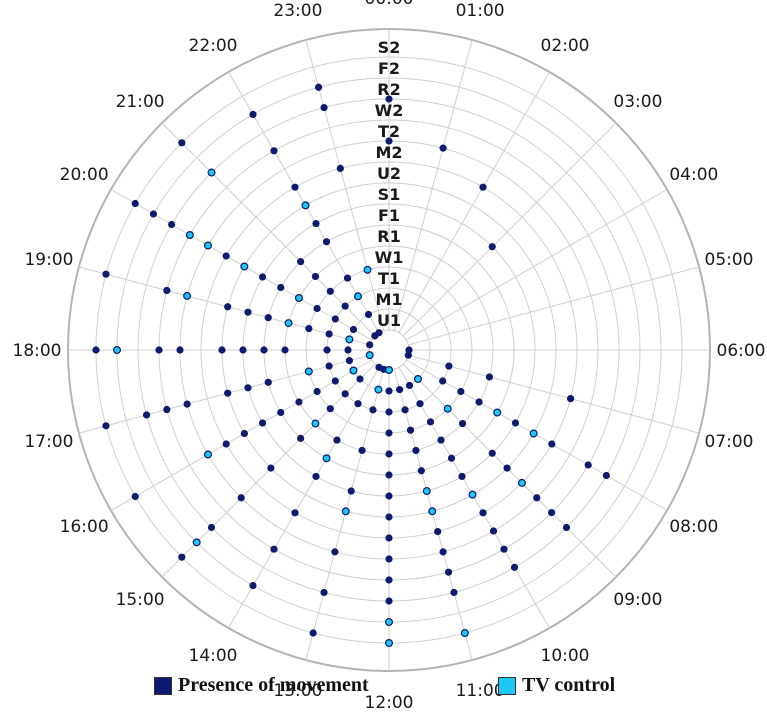 The height and width of the screenshot is (724, 767). Describe the element at coordinates (389, 110) in the screenshot. I see `ring-label: W2` at that location.